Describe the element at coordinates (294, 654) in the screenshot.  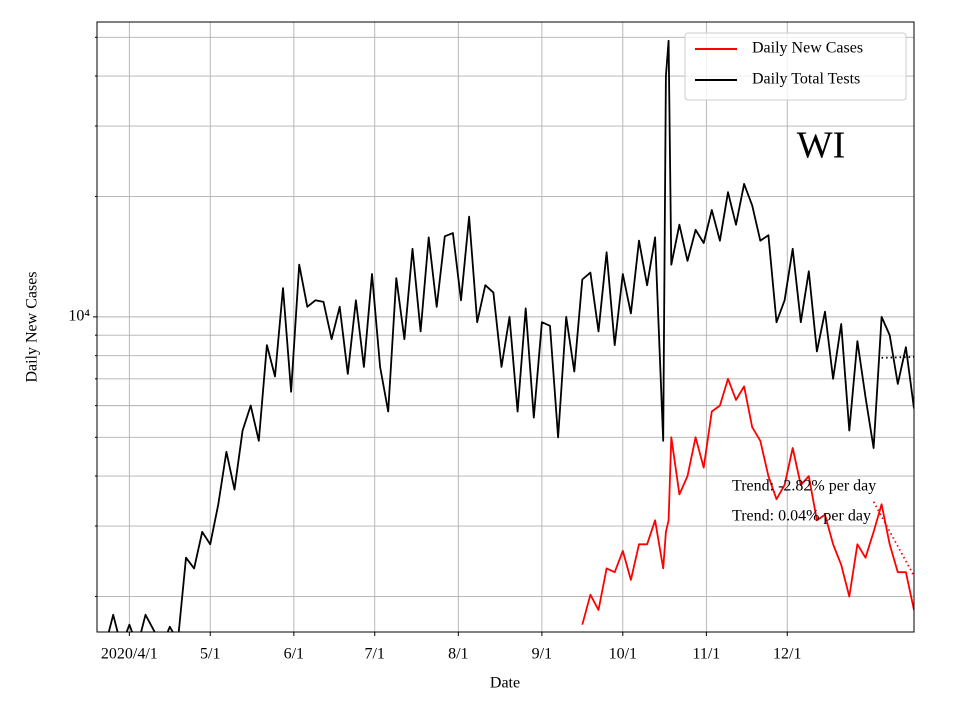
I see `x-tick-label: 6/1` at that location.